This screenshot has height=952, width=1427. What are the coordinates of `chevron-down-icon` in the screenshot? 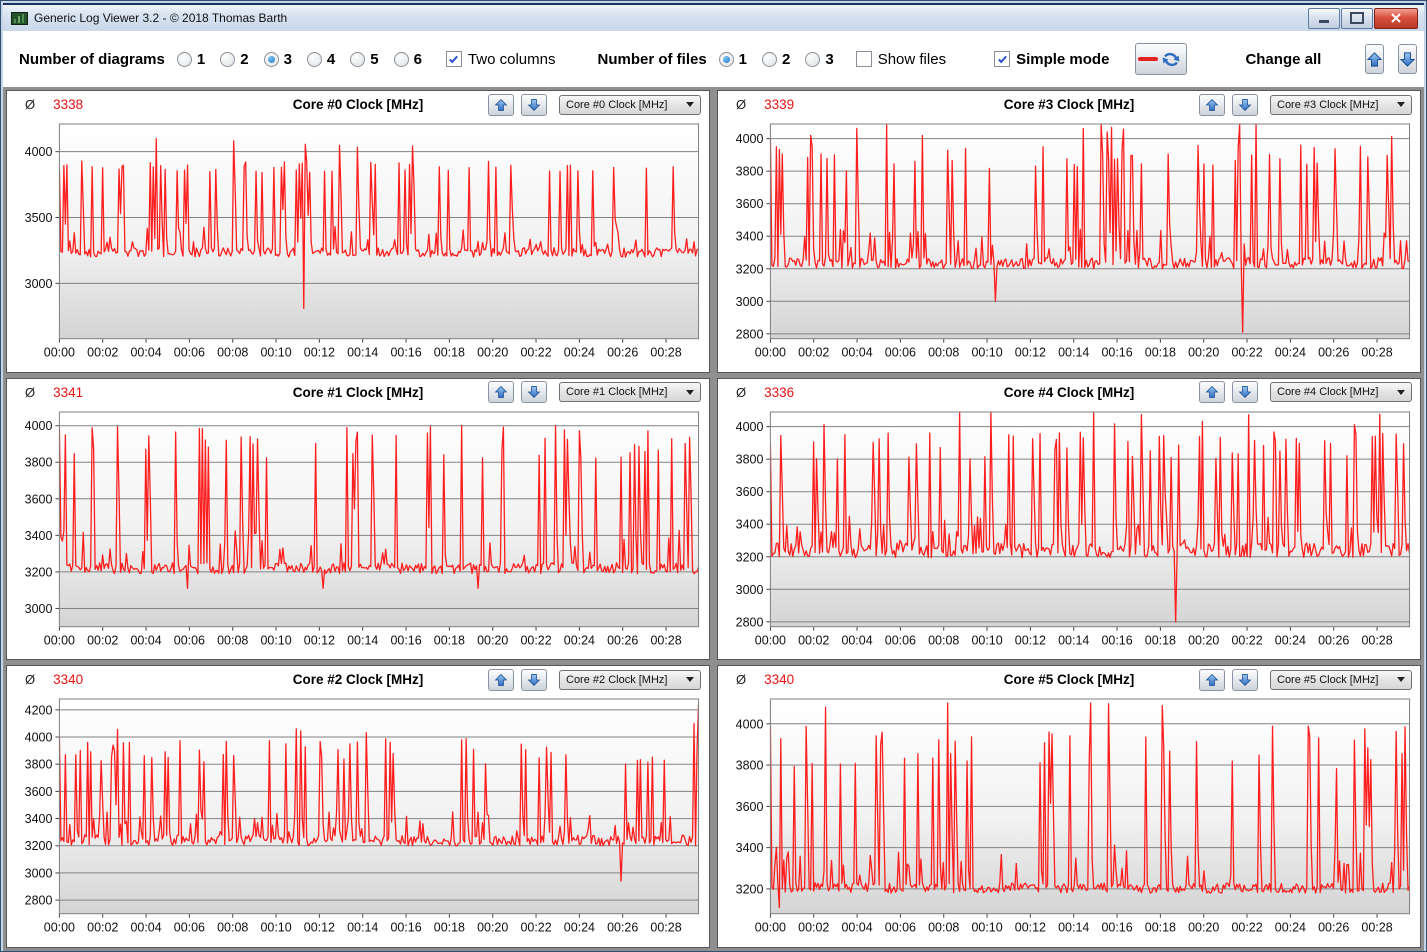 It's located at (690, 392).